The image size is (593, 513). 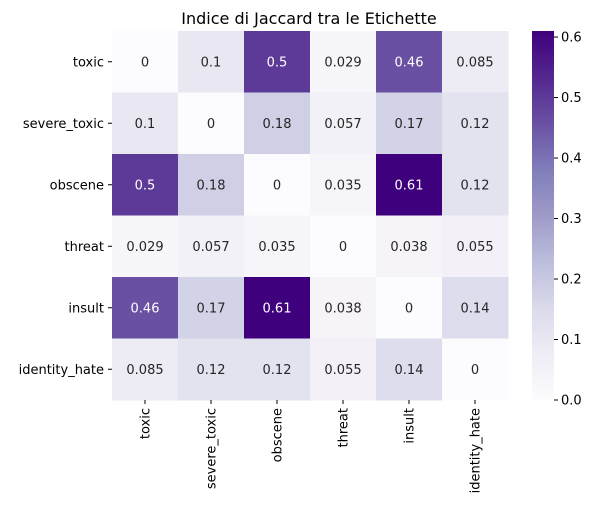 I want to click on column-label: severe_toxic, so click(x=212, y=448).